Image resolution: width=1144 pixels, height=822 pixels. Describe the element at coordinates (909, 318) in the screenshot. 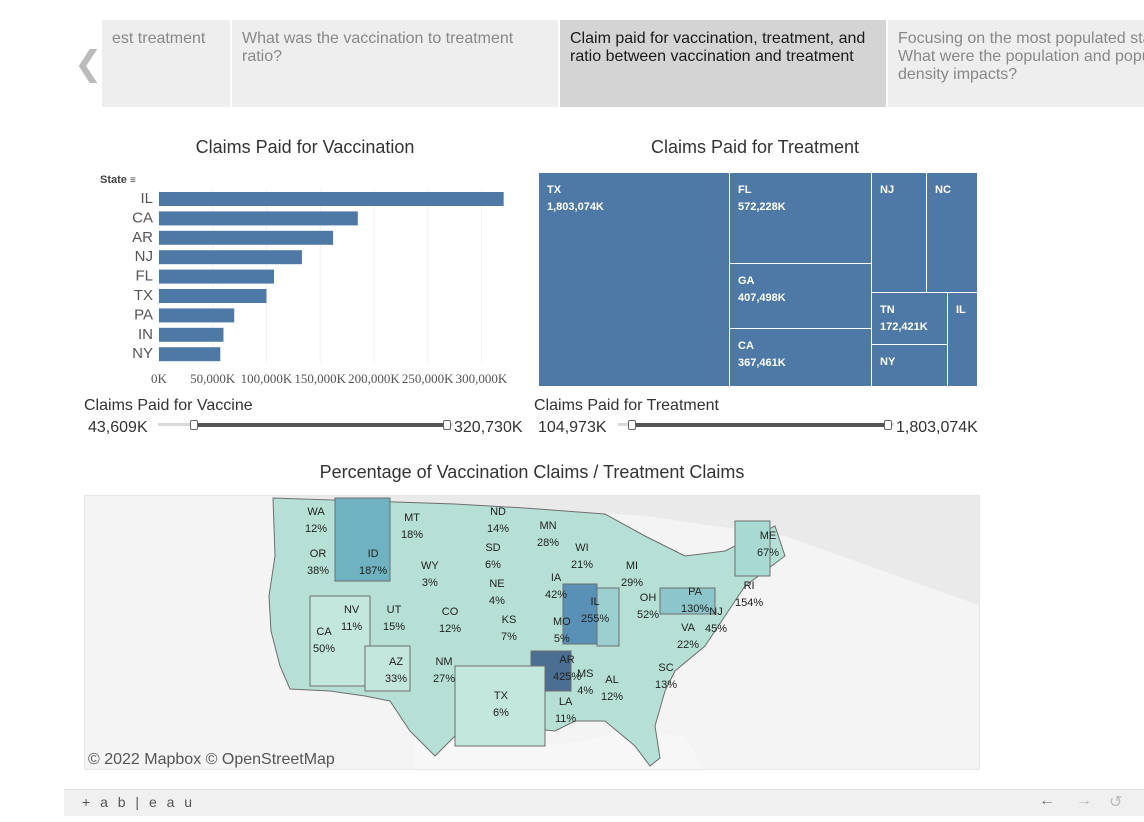

I see `treemap-cell-tn: TN 172,421K` at that location.